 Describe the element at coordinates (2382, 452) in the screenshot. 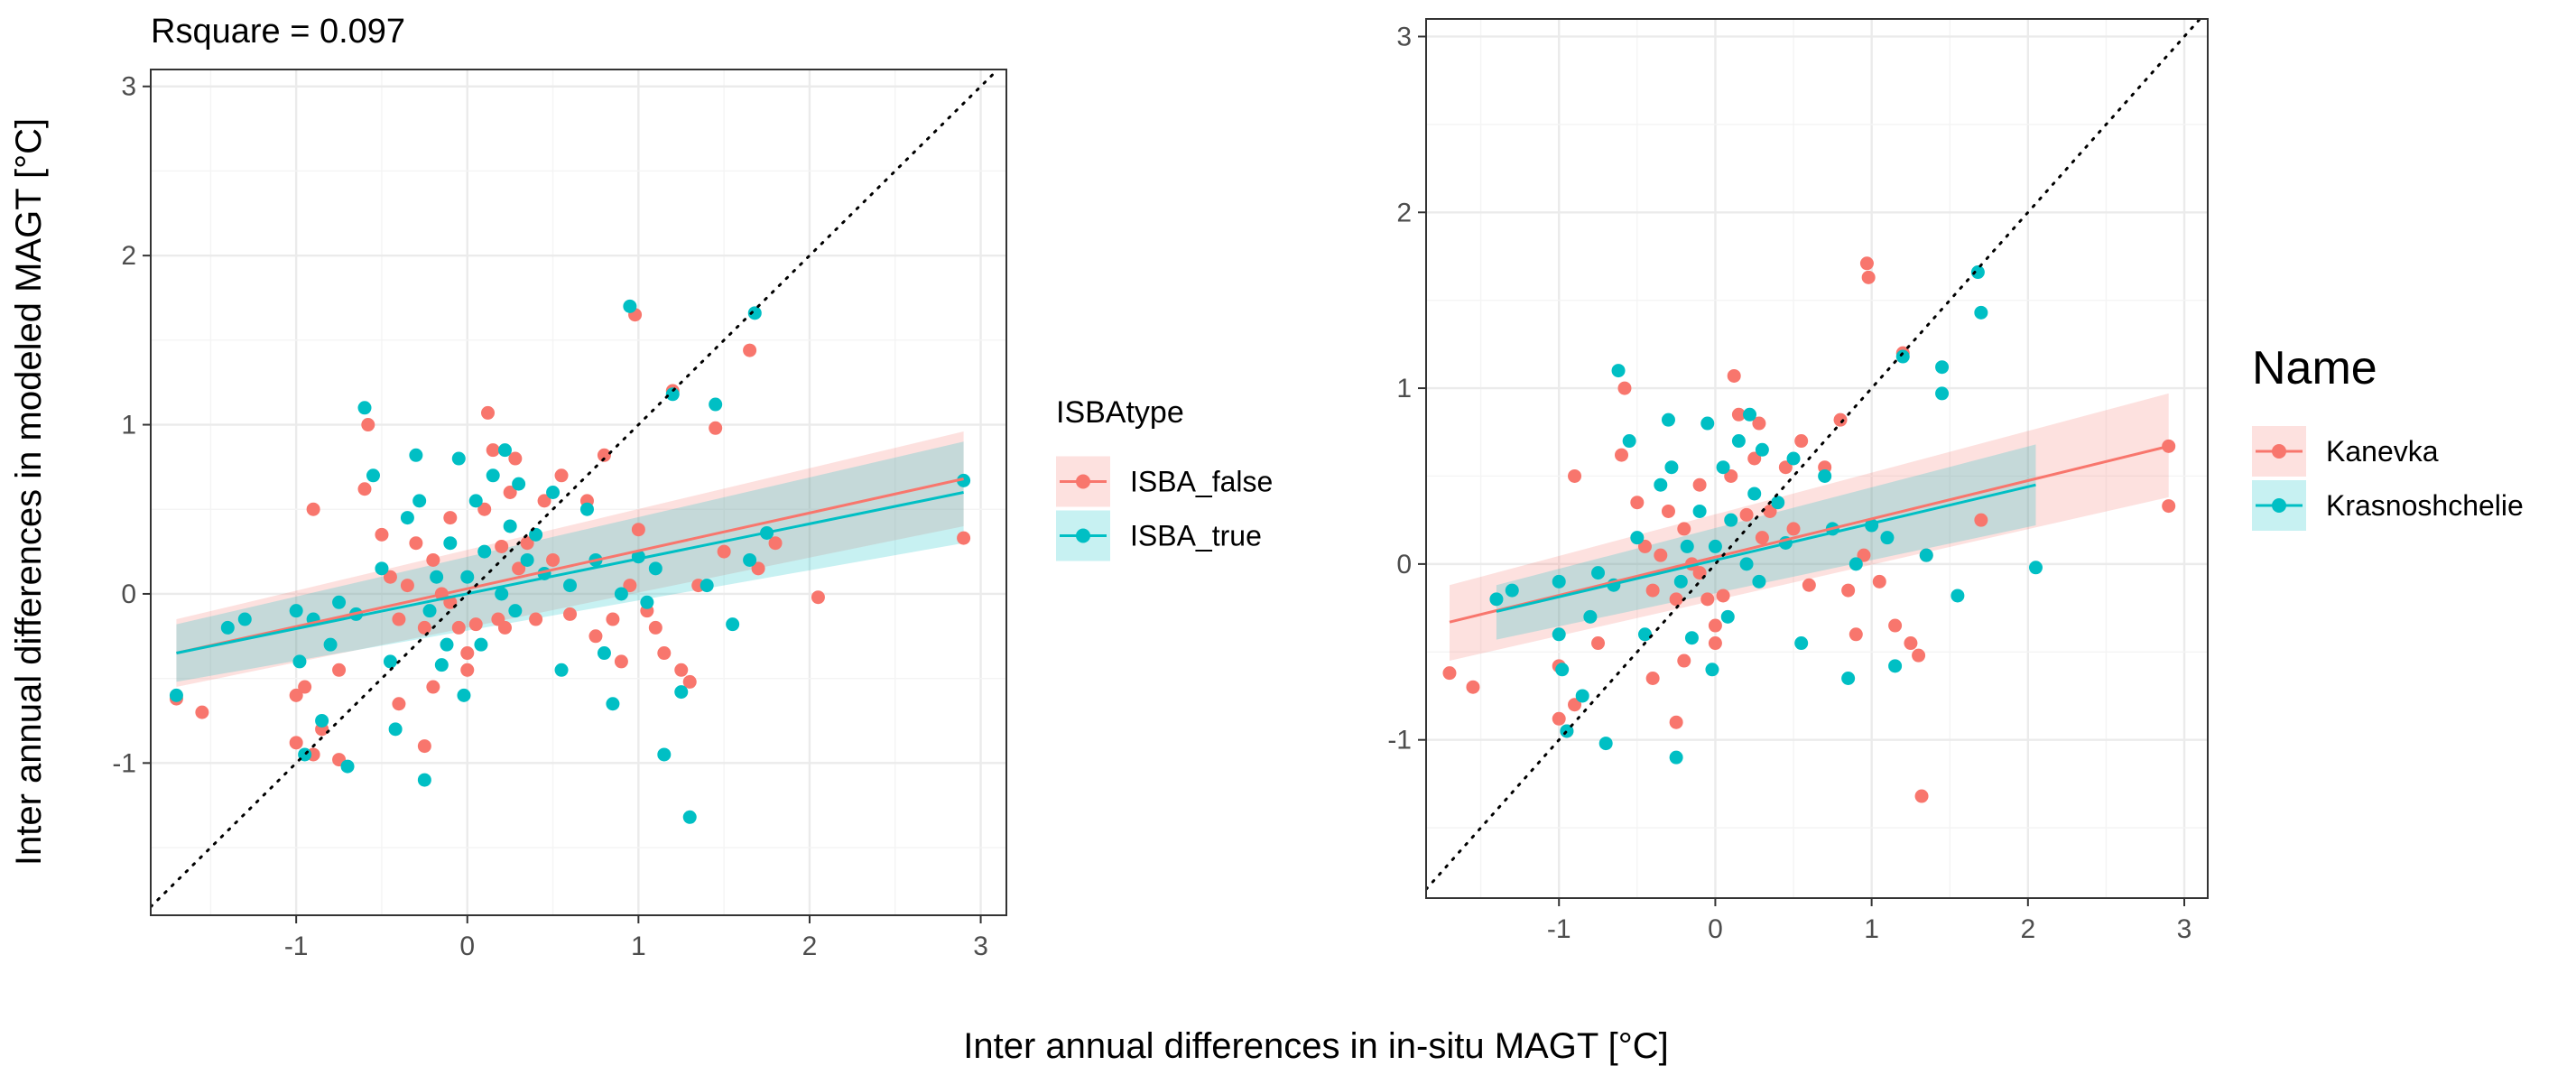

I see `legend-label: Kanevka` at that location.